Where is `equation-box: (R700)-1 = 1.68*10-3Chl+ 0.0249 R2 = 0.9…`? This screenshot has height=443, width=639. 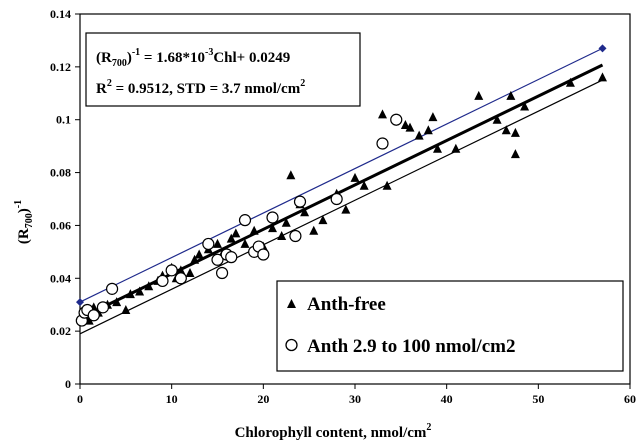
equation-box: (R700)-1 = 1.68*10-3Chl+ 0.0249 R2 = 0.9… is located at coordinates (223, 69).